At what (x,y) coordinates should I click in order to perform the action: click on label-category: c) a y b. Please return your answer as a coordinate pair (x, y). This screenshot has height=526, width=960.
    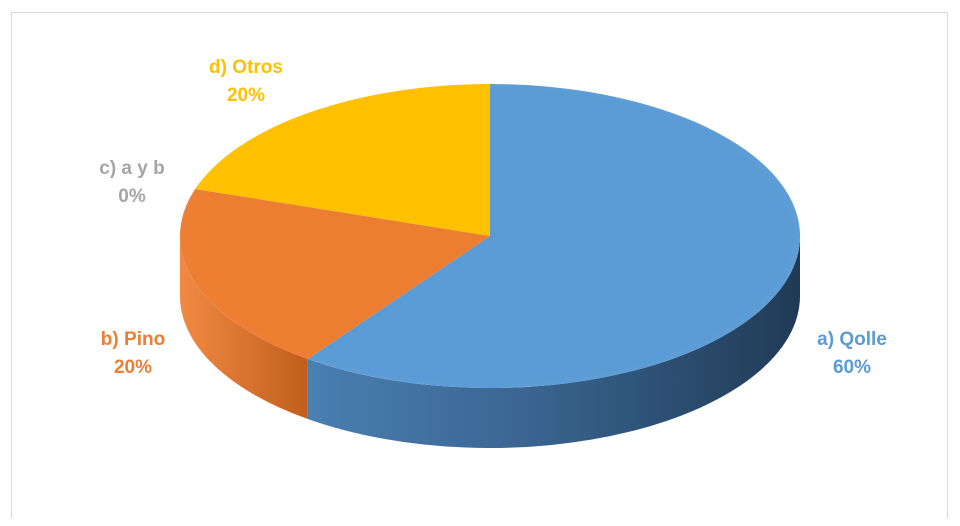
    Looking at the image, I should click on (132, 168).